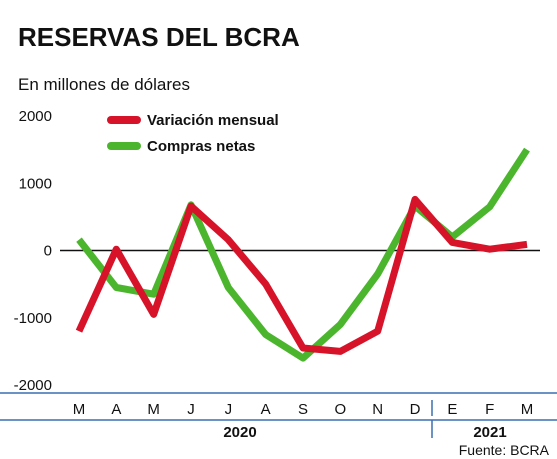 This screenshot has width=557, height=459. I want to click on year-label: 2020, so click(239, 432).